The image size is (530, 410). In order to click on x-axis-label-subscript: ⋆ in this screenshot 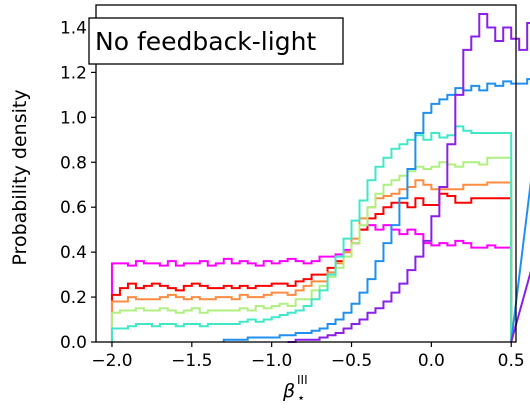, I will do `click(301, 398)`.